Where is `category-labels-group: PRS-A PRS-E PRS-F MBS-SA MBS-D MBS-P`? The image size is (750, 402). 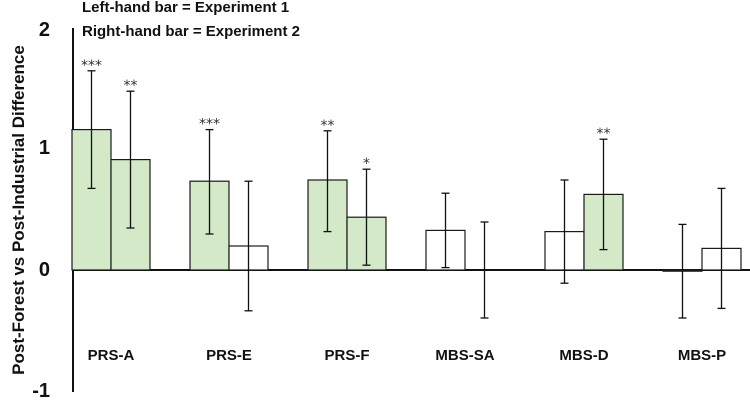 category-labels-group: PRS-A PRS-E PRS-F MBS-SA MBS-D MBS-P is located at coordinates (407, 355).